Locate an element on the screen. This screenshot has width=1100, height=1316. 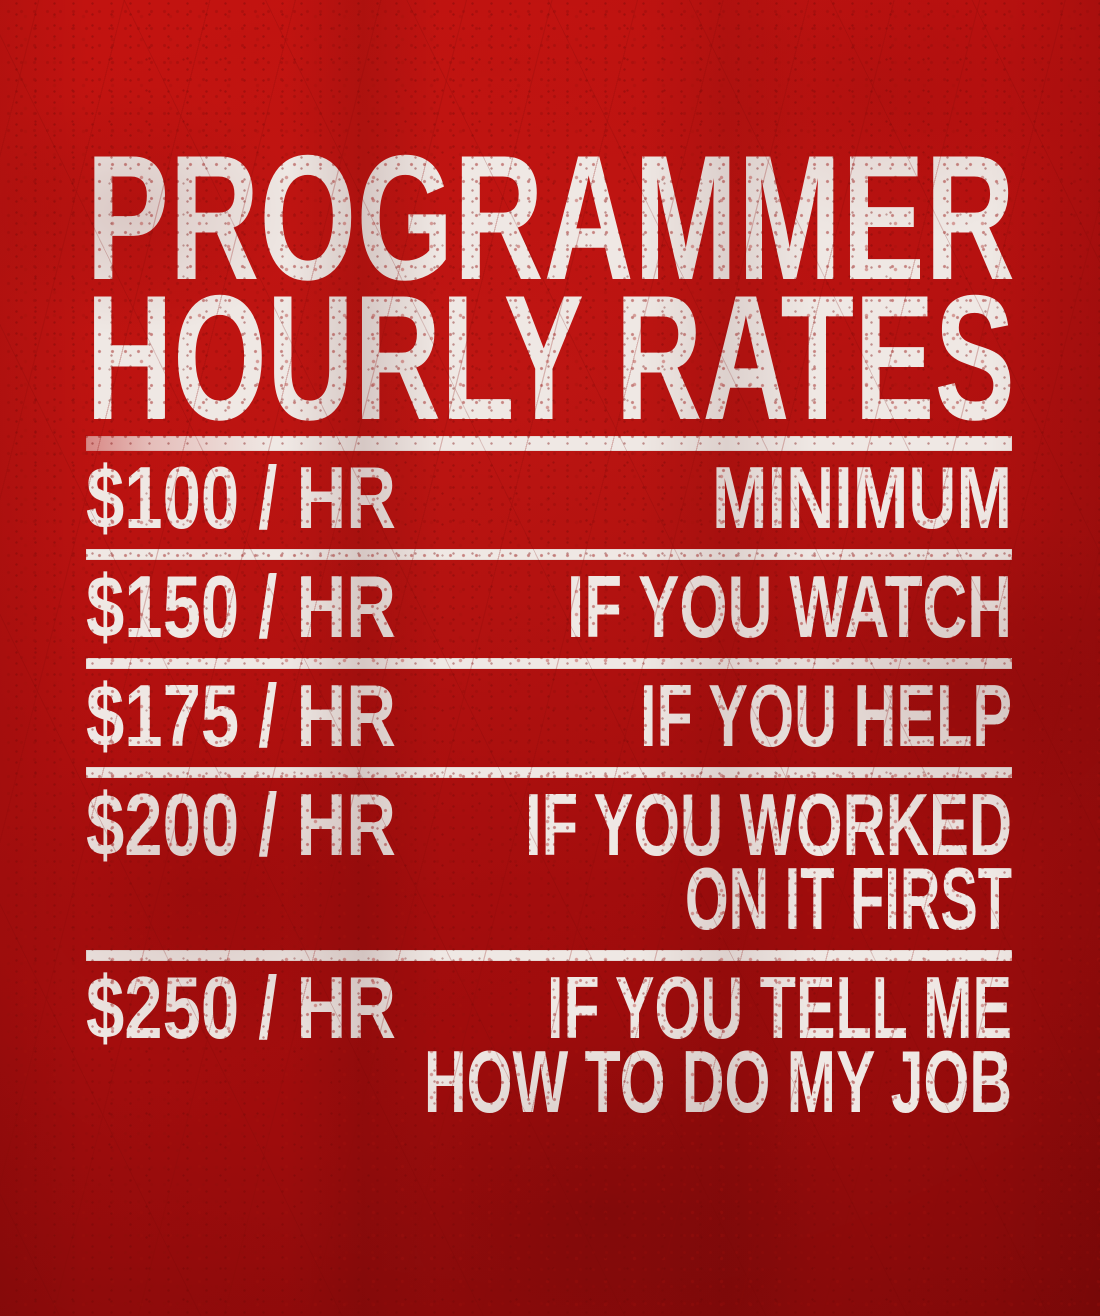
rate-amount: $175 / HR is located at coordinates (241, 718).